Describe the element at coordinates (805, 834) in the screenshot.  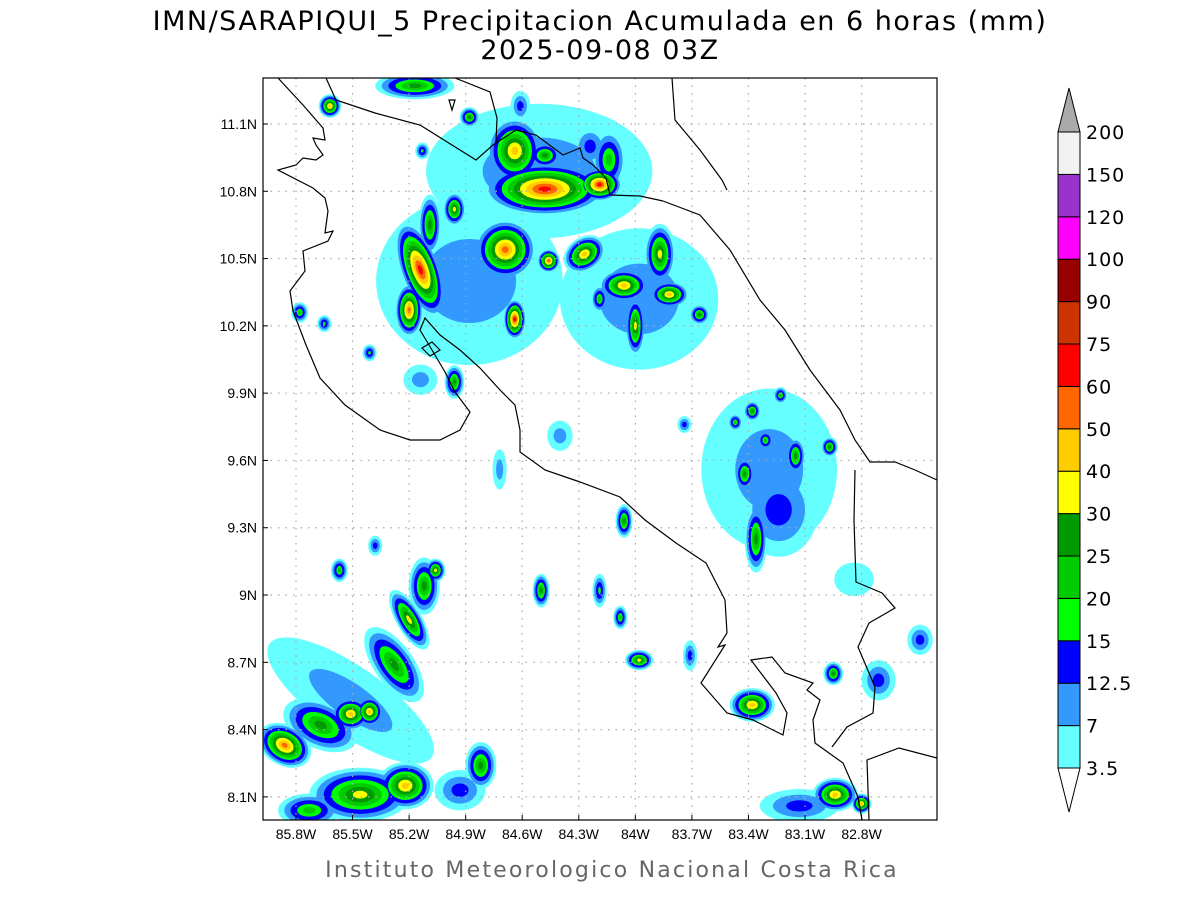
I see `x-tick-label: 83.1W` at that location.